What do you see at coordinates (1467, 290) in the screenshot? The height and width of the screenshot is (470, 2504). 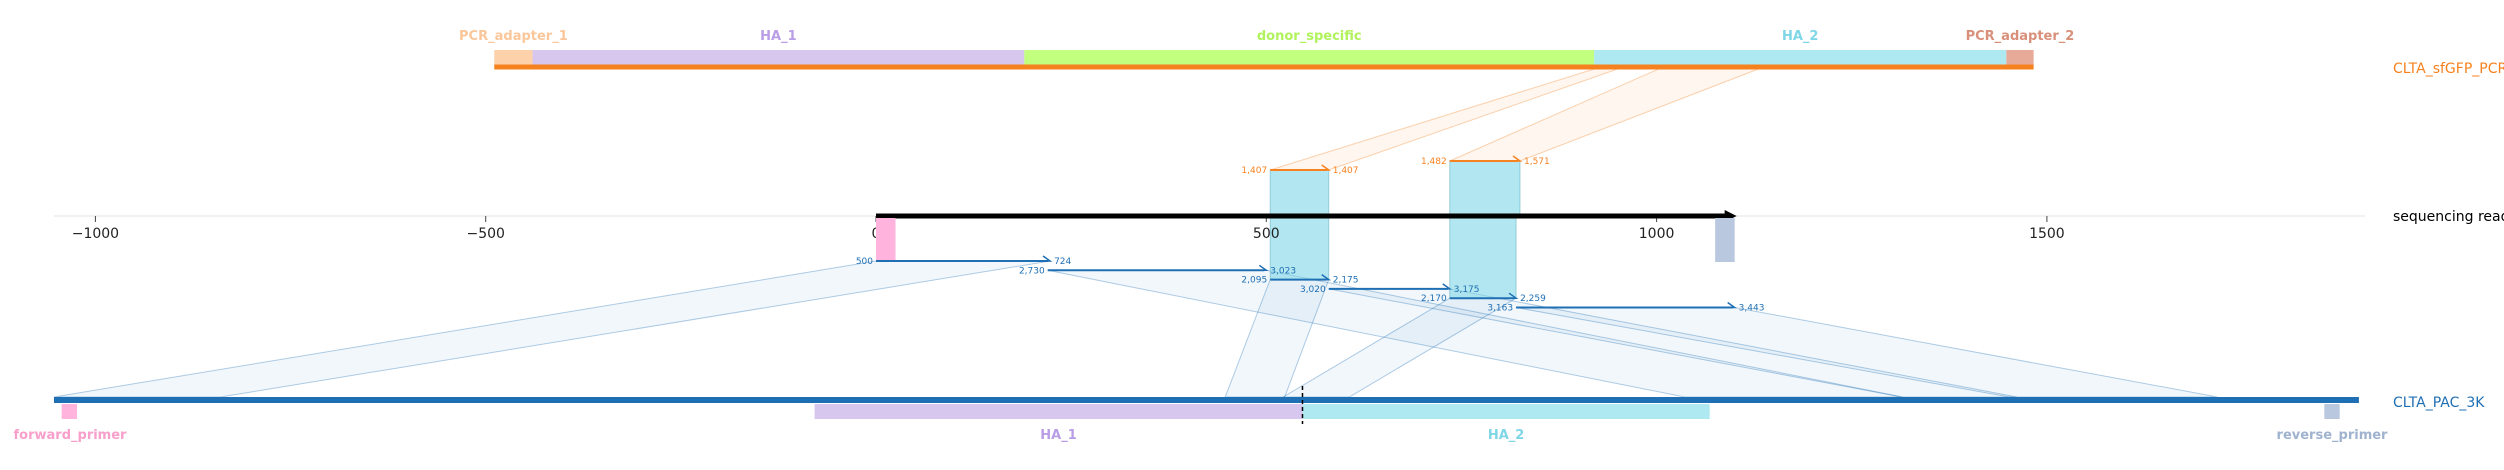 I see `alignment-end-label: 3,175` at bounding box center [1467, 290].